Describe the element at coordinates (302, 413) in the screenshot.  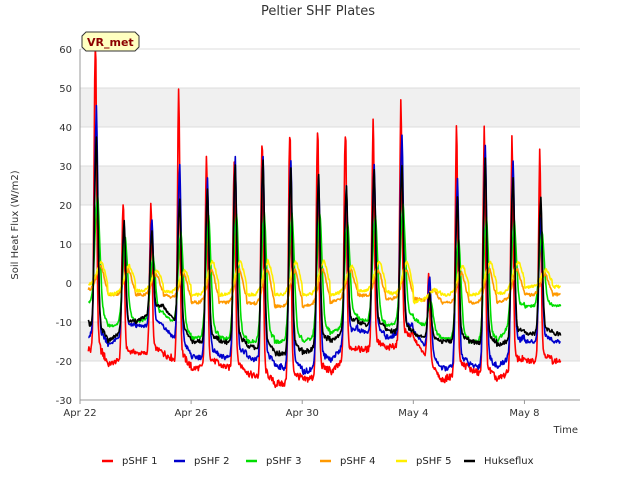
I see `x-tick-label: Apr 30` at that location.